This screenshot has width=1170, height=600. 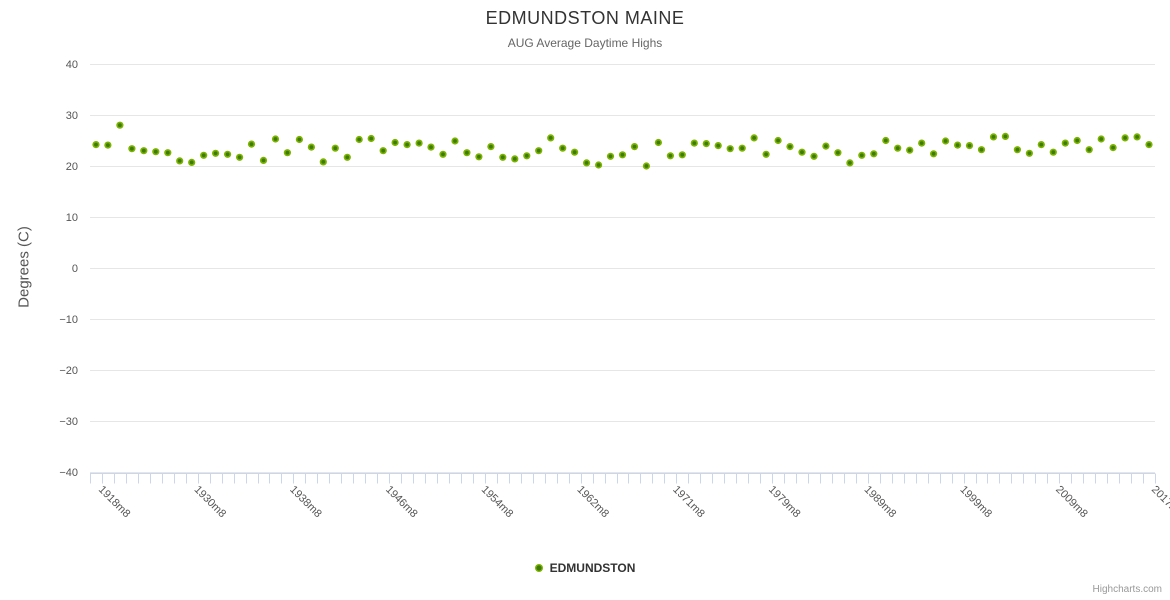 I want to click on svg-text: 40, so click(x=72, y=65).